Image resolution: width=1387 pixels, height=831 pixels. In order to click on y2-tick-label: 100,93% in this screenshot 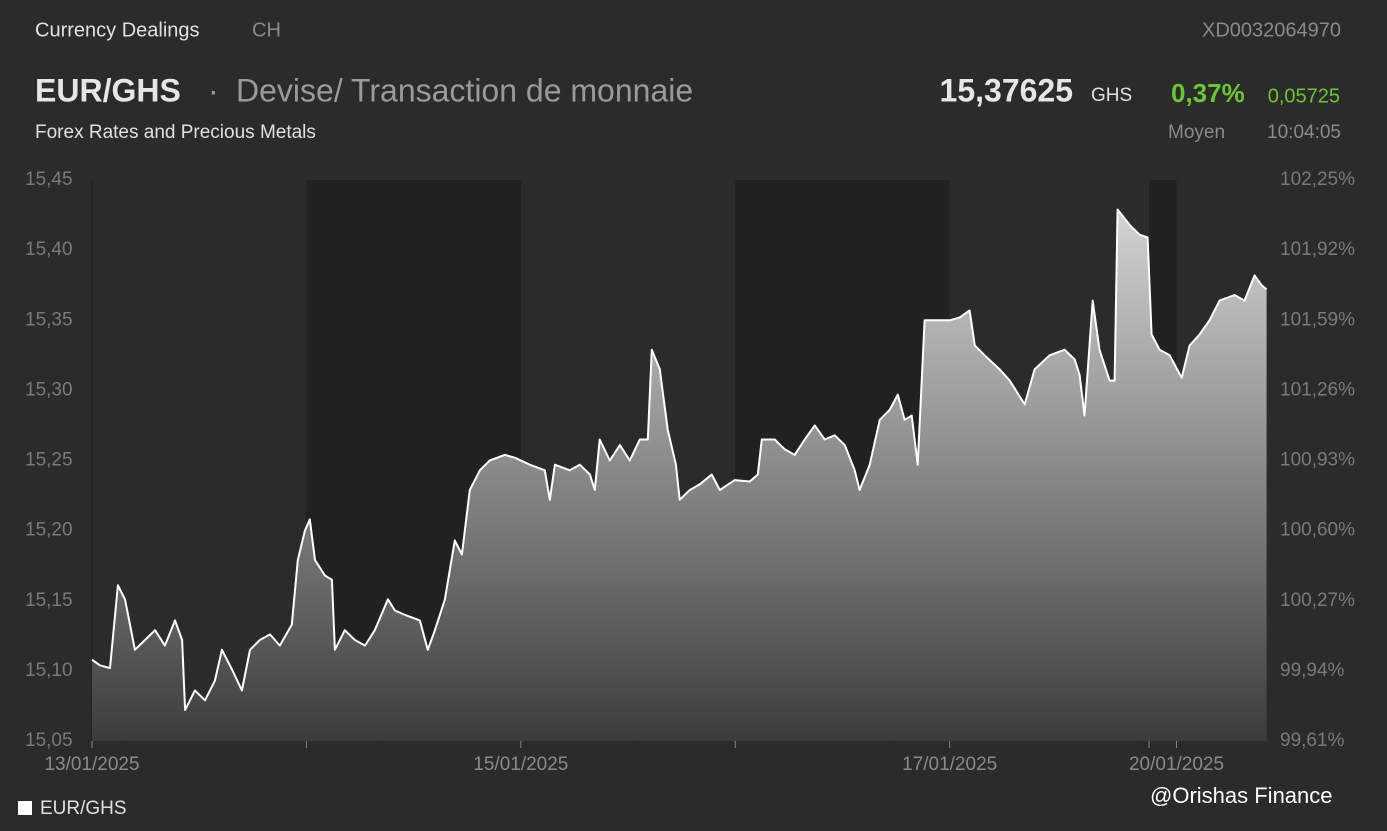, I will do `click(1317, 460)`.